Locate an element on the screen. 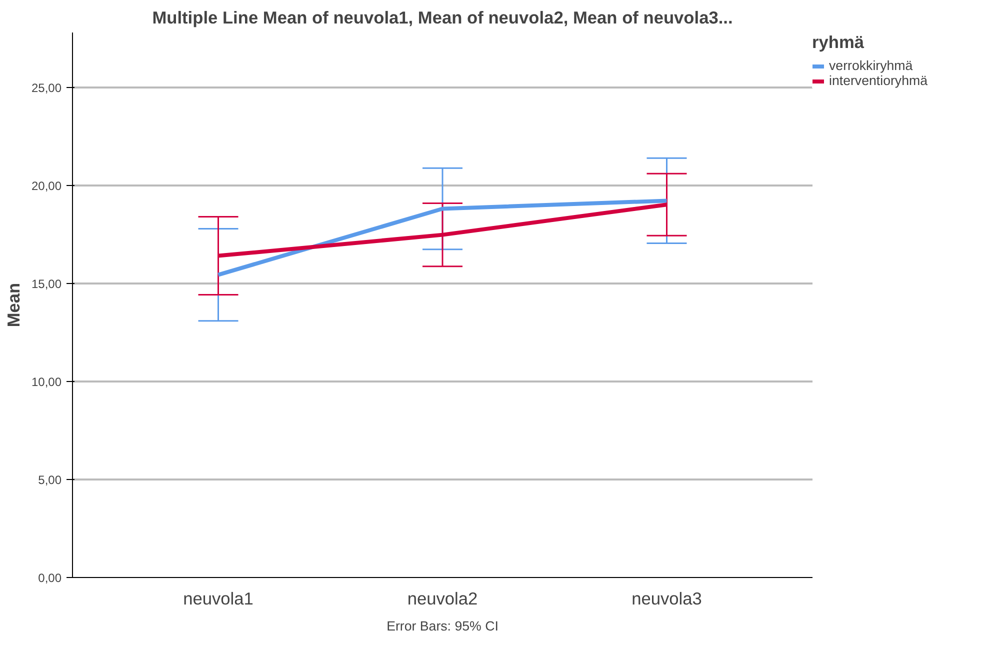 The height and width of the screenshot is (651, 988). y-tick-label: 25,00 is located at coordinates (46, 87).